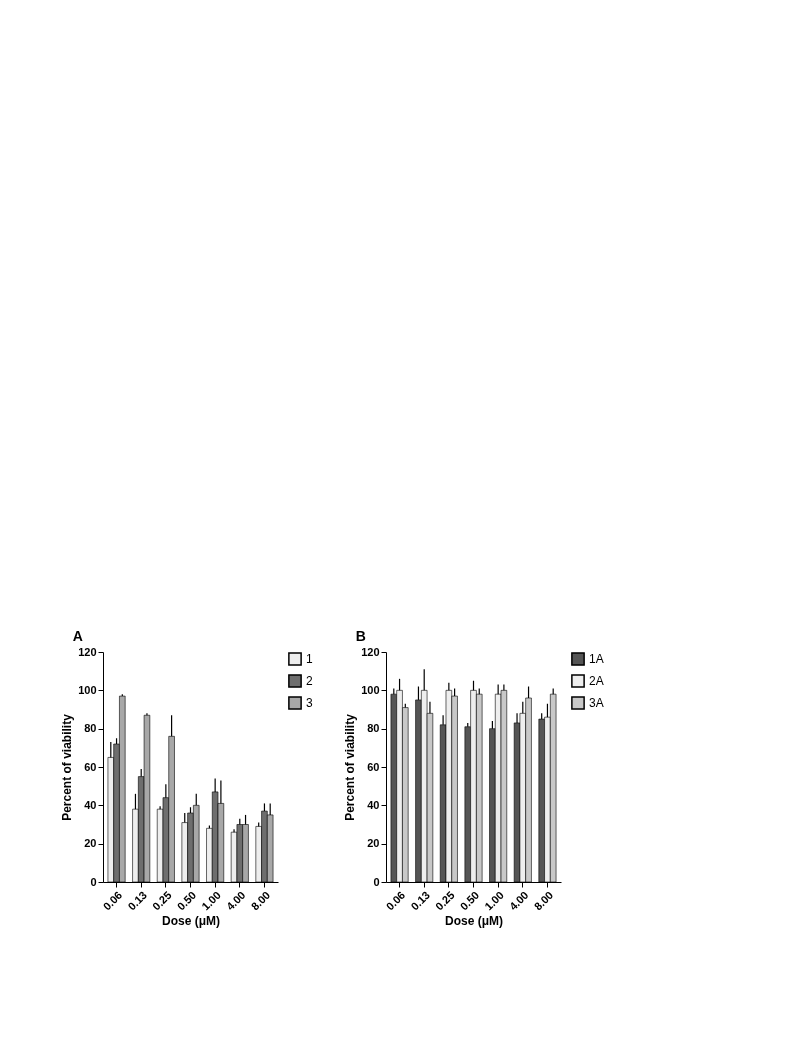  I want to click on legend-label: 3A, so click(596, 703).